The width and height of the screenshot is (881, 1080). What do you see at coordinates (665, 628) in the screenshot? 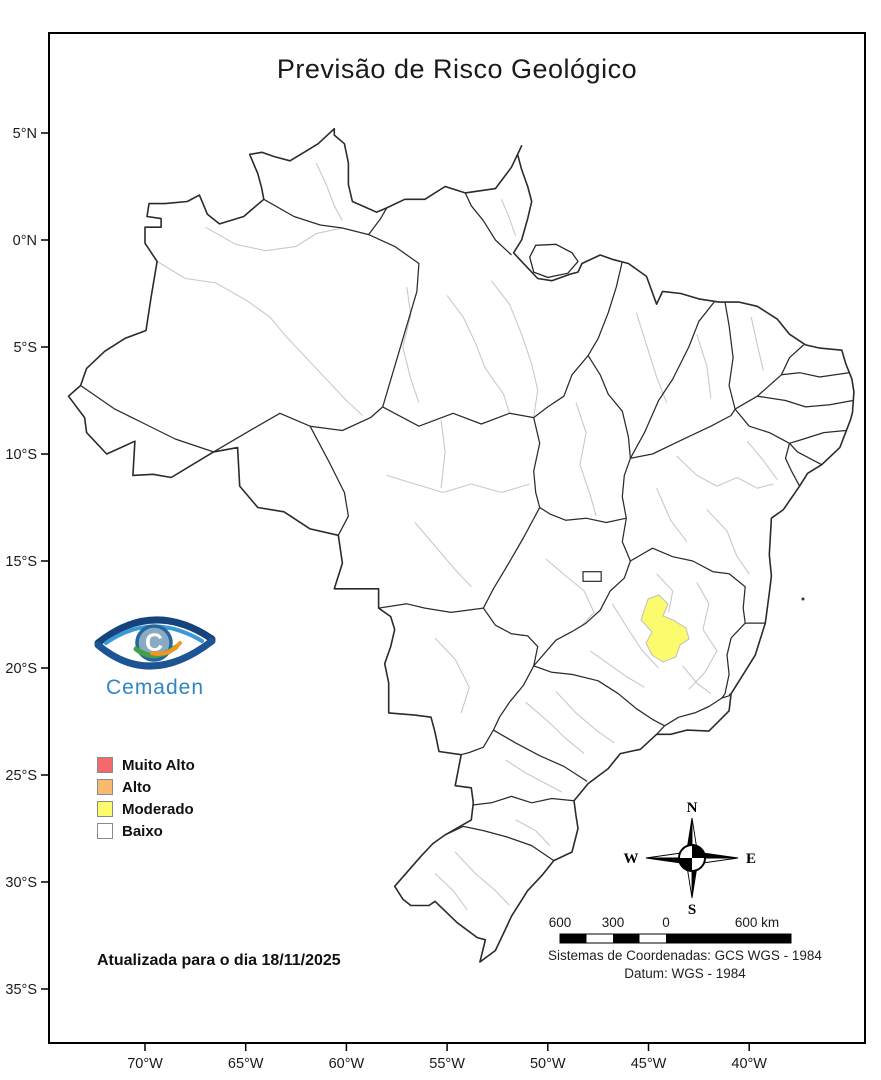
I see `moderate-risk-region` at bounding box center [665, 628].